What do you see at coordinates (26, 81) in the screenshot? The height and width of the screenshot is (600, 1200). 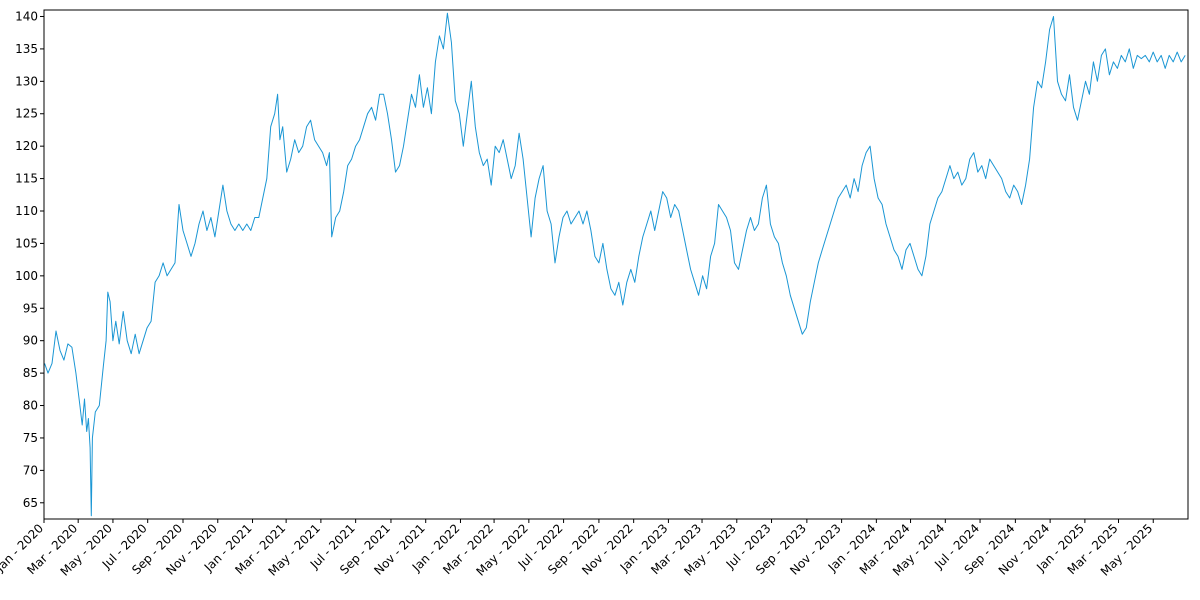 I see `y-tick-label: 130` at bounding box center [26, 81].